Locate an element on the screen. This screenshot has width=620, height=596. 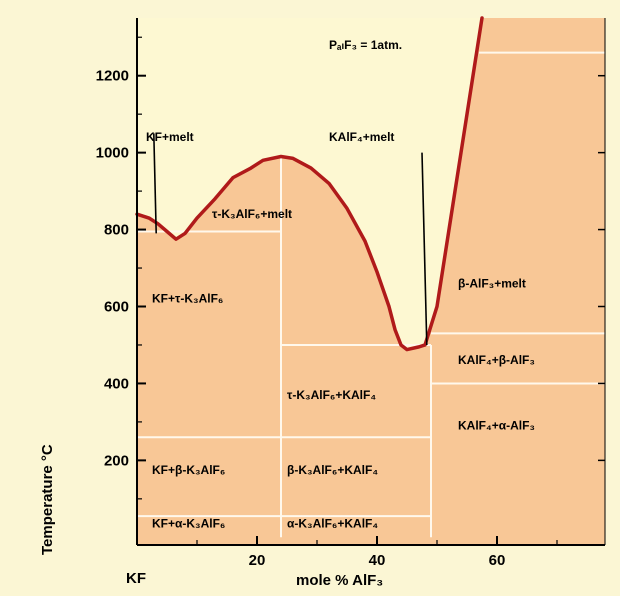
x-tick-label: 60 is located at coordinates (497, 560).